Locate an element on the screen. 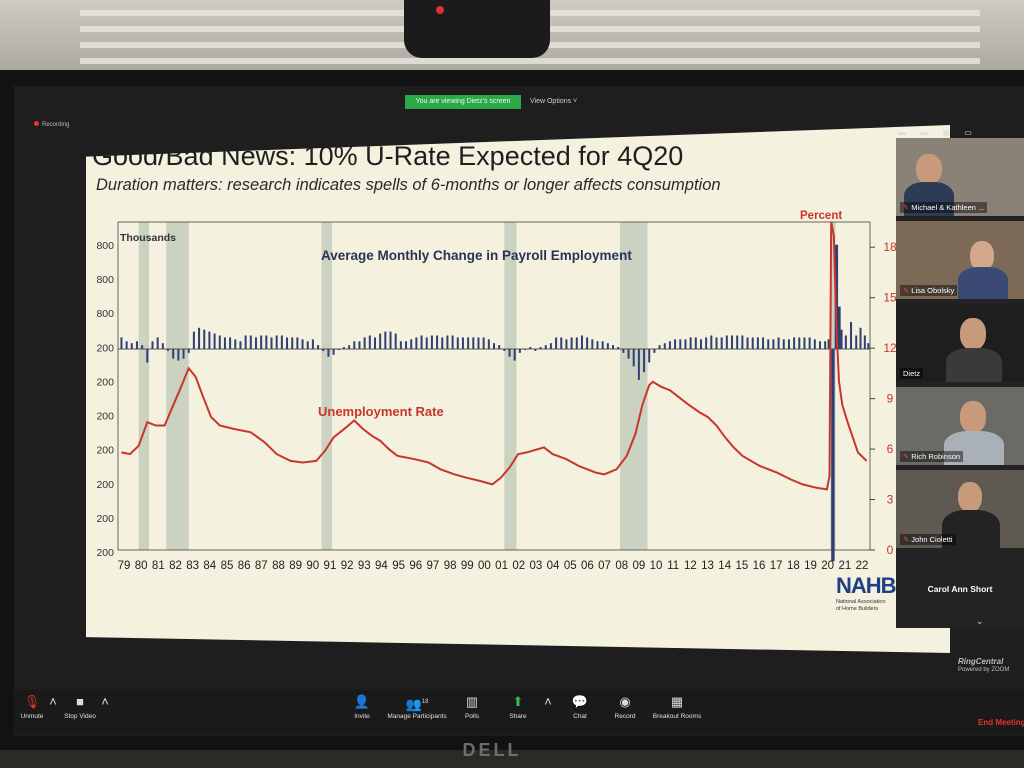  polls-button: ▥ Polls is located at coordinates (472, 707).